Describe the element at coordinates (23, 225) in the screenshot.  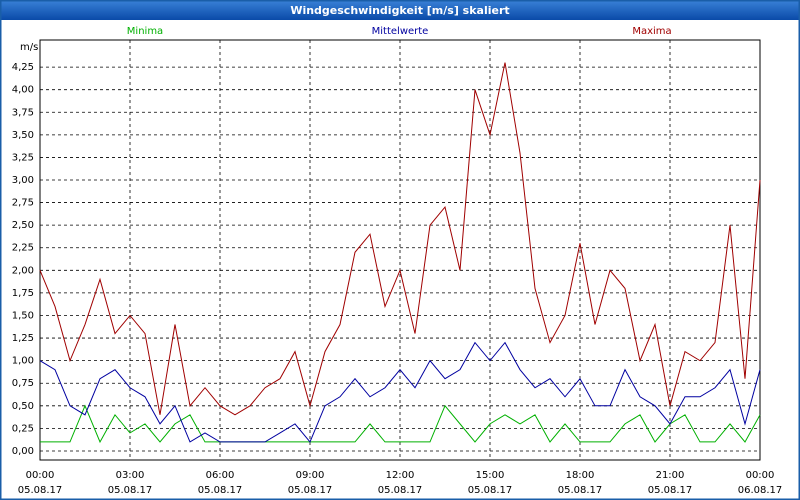
I see `y-tick-label: 2,50` at that location.